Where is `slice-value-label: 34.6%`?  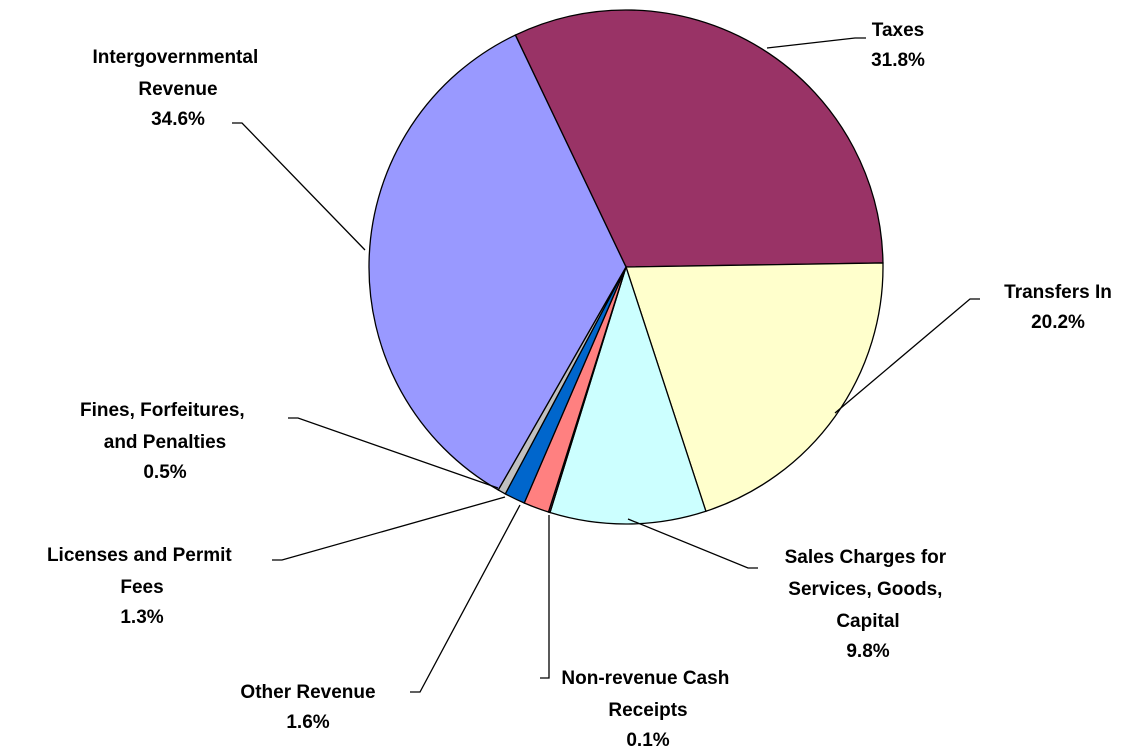 slice-value-label: 34.6% is located at coordinates (178, 119).